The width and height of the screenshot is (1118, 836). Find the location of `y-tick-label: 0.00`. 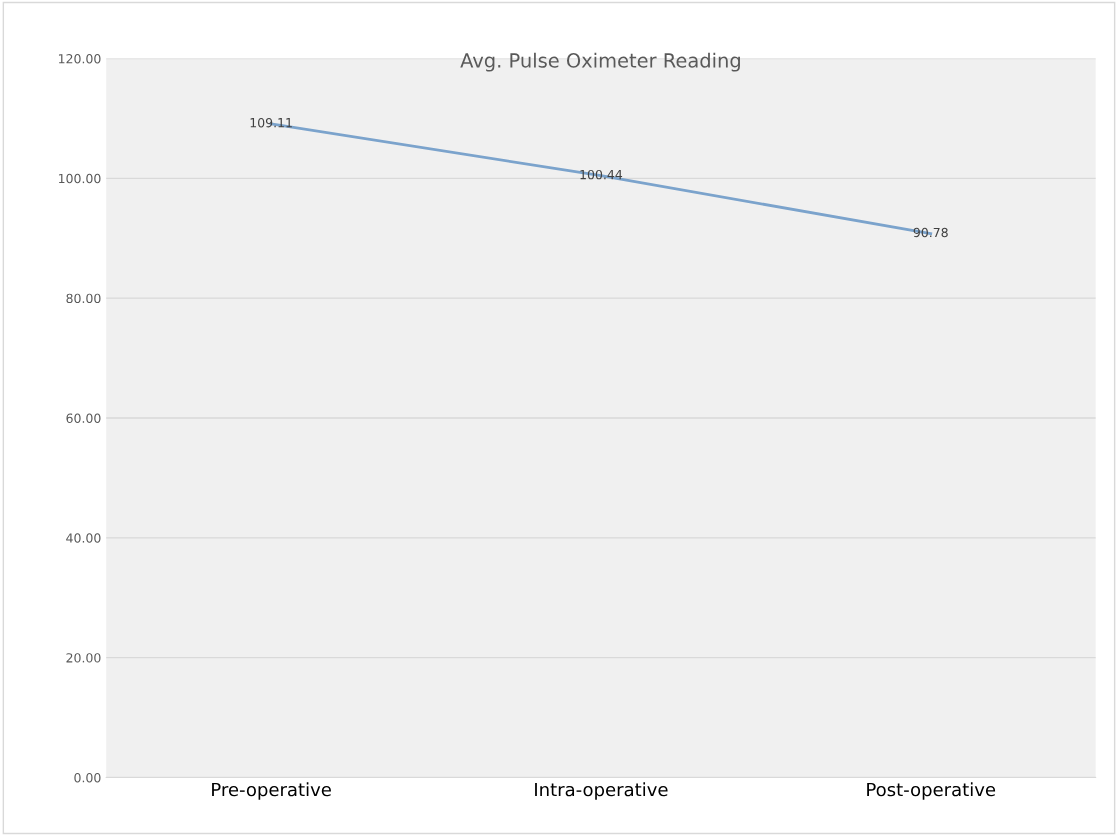

y-tick-label: 0.00 is located at coordinates (87, 777).